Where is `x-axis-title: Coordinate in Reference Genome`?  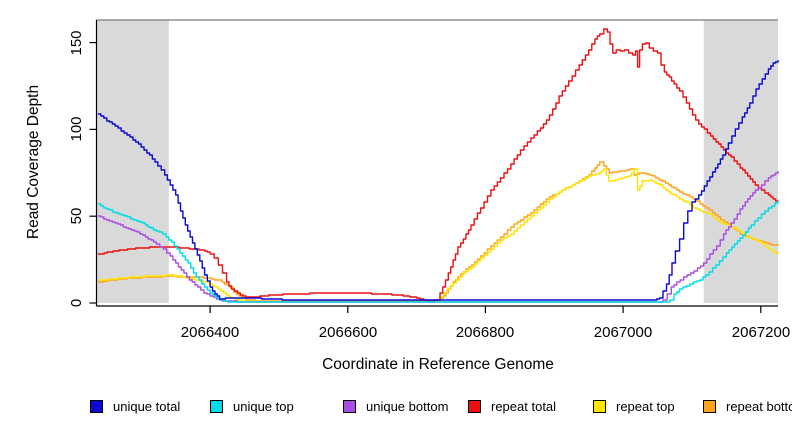
x-axis-title: Coordinate in Reference Genome is located at coordinates (438, 364).